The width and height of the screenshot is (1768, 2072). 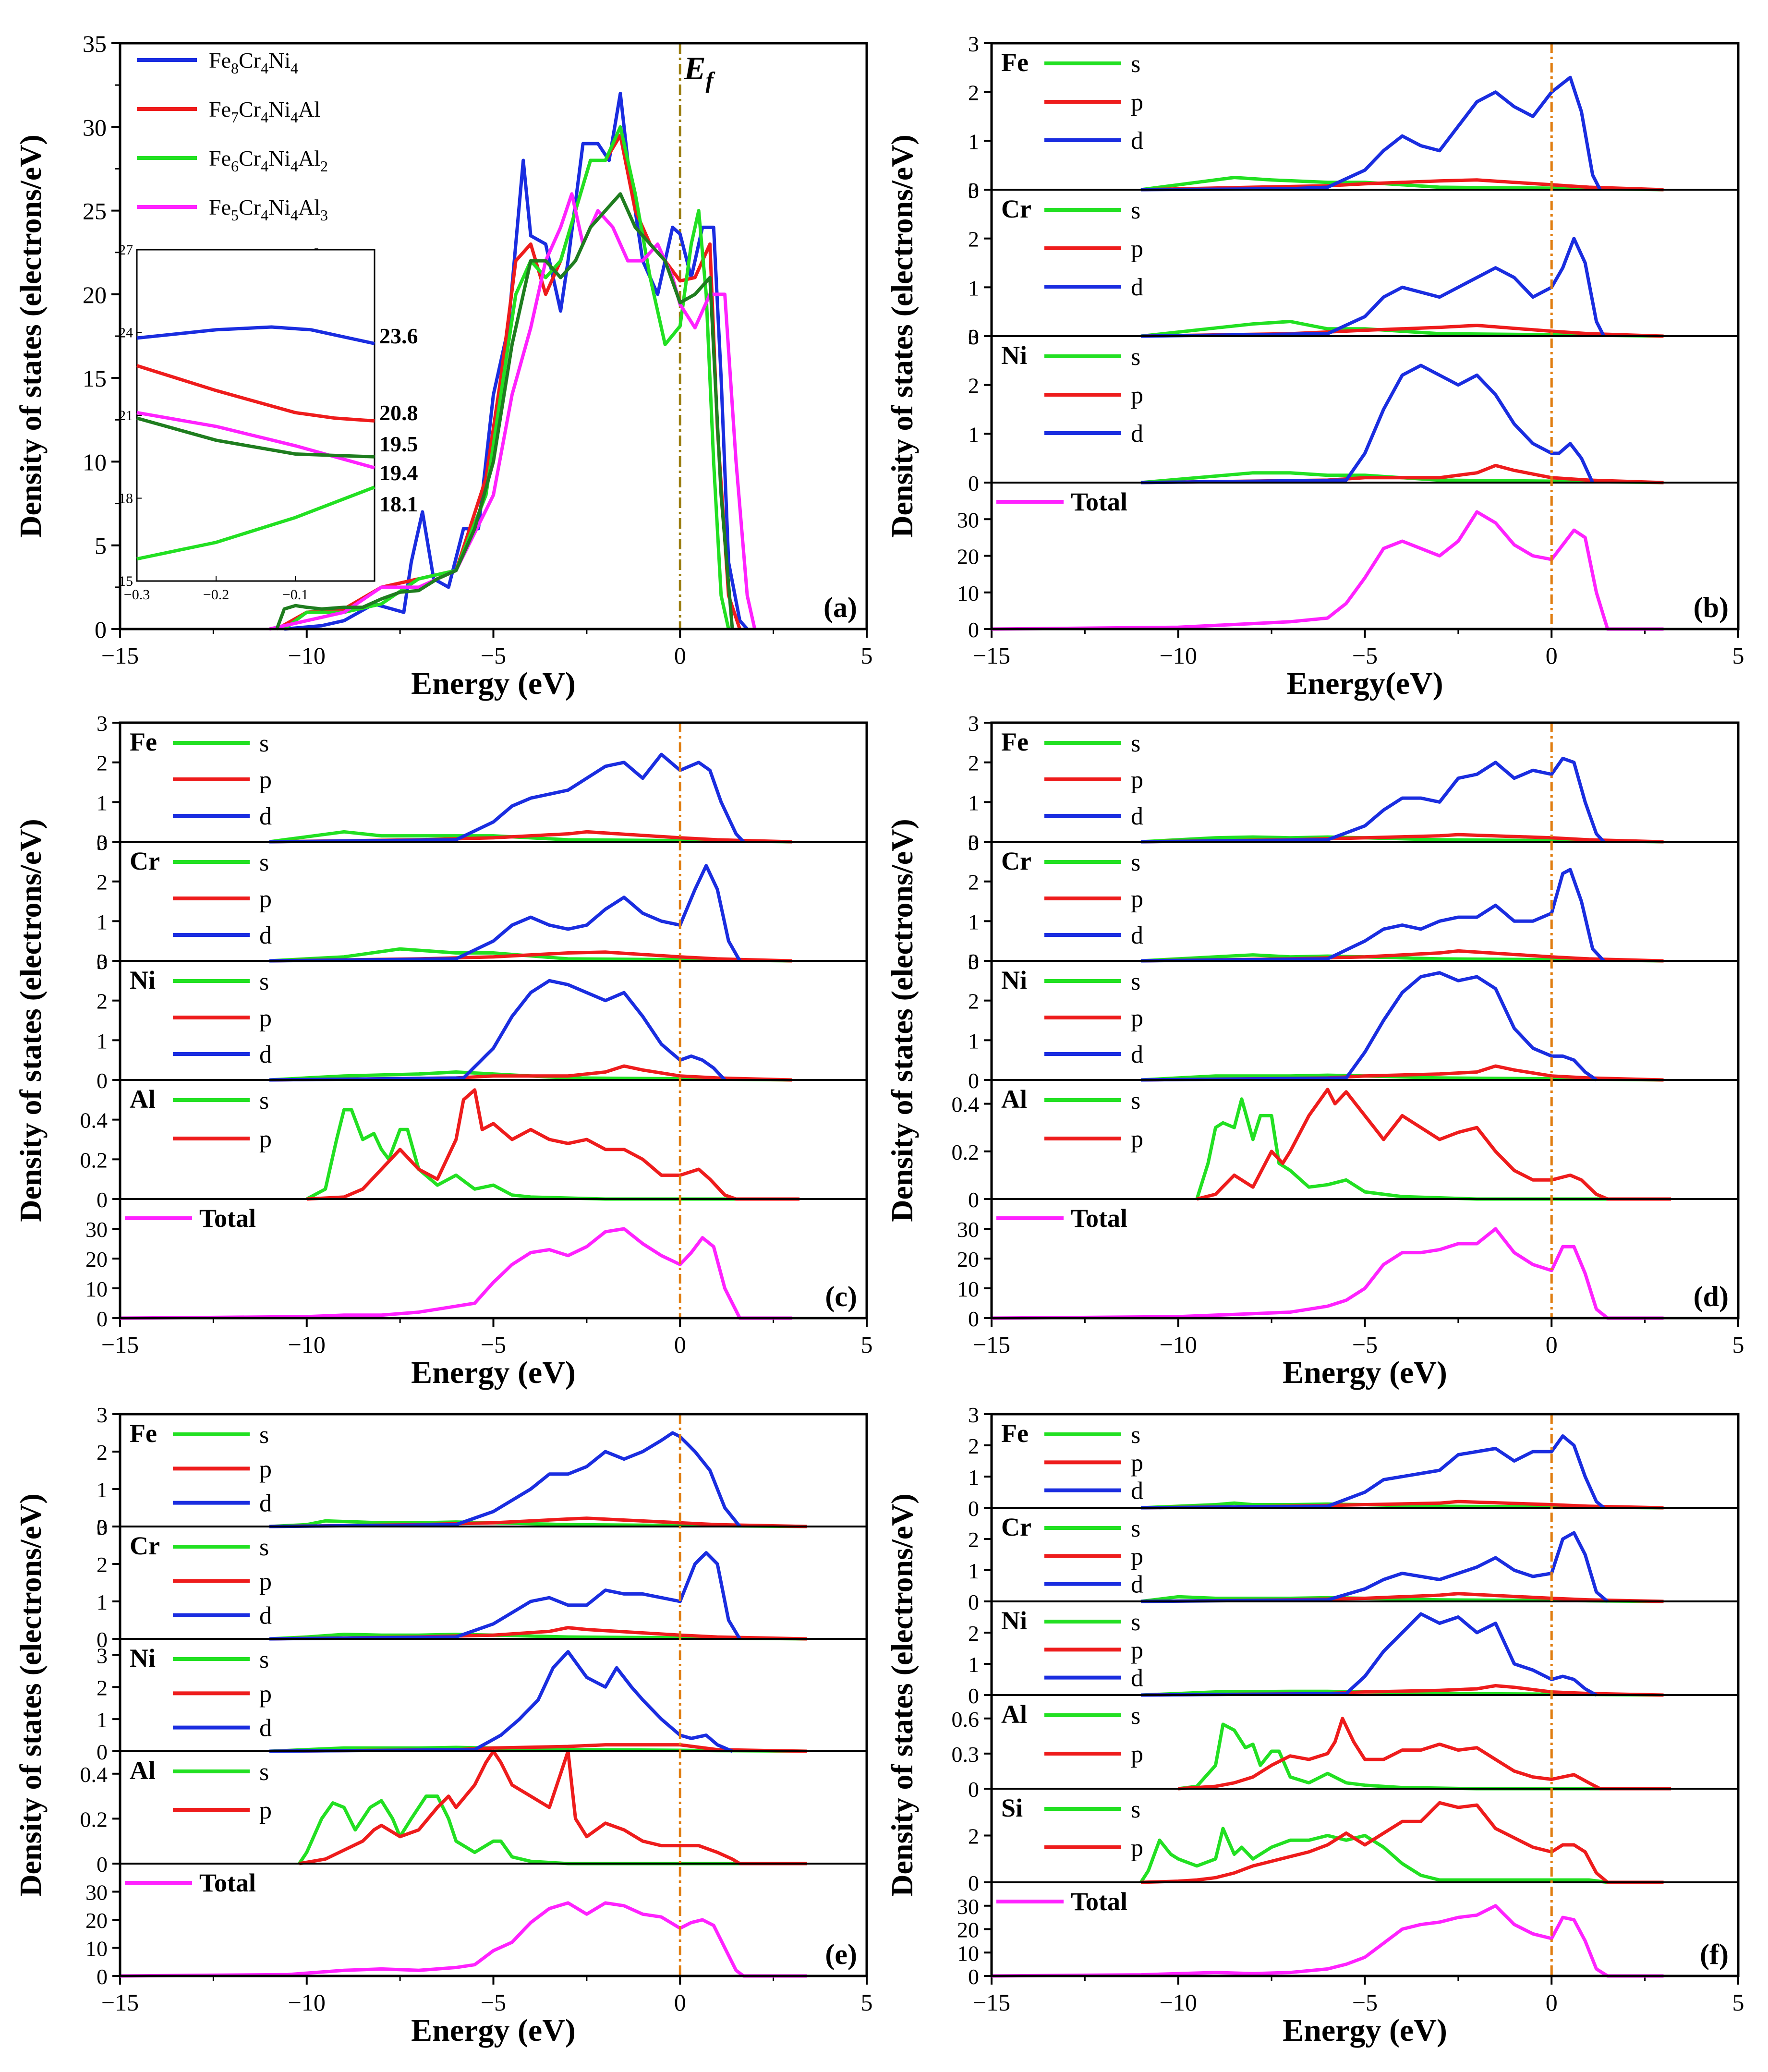 What do you see at coordinates (1016, 1527) in the screenshot?
I see `element-label: Cr` at bounding box center [1016, 1527].